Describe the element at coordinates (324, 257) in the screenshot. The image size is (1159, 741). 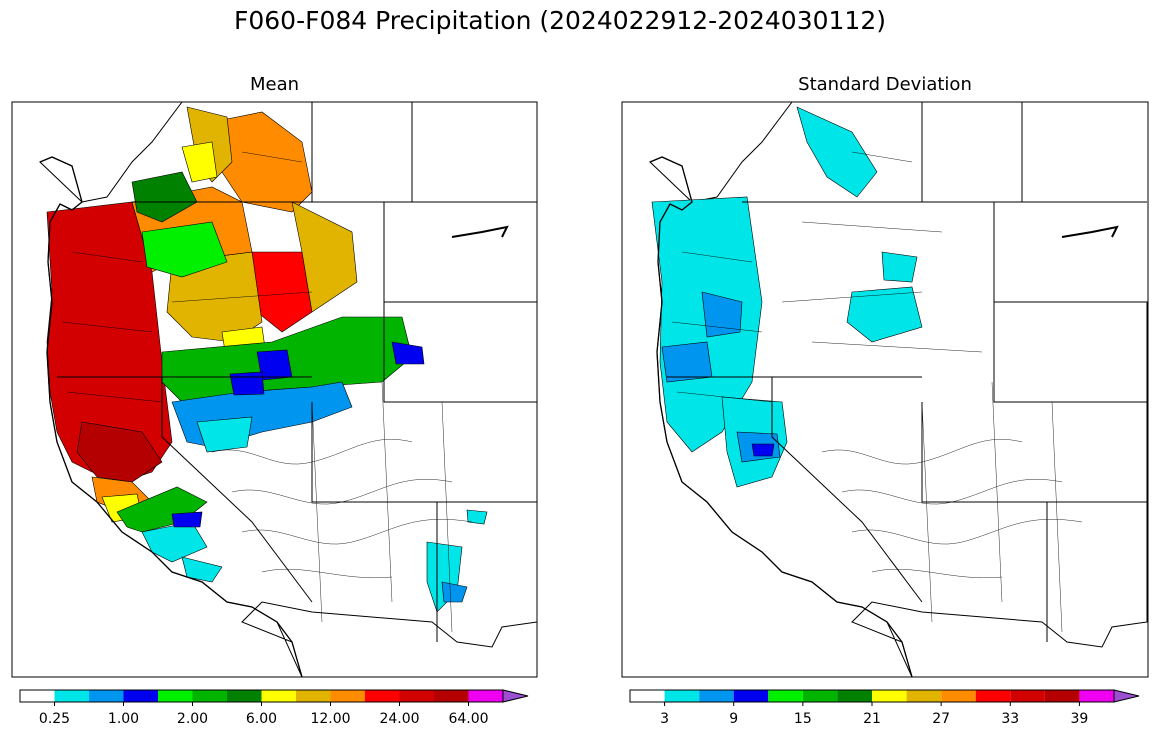
I see `precip-gold-east` at that location.